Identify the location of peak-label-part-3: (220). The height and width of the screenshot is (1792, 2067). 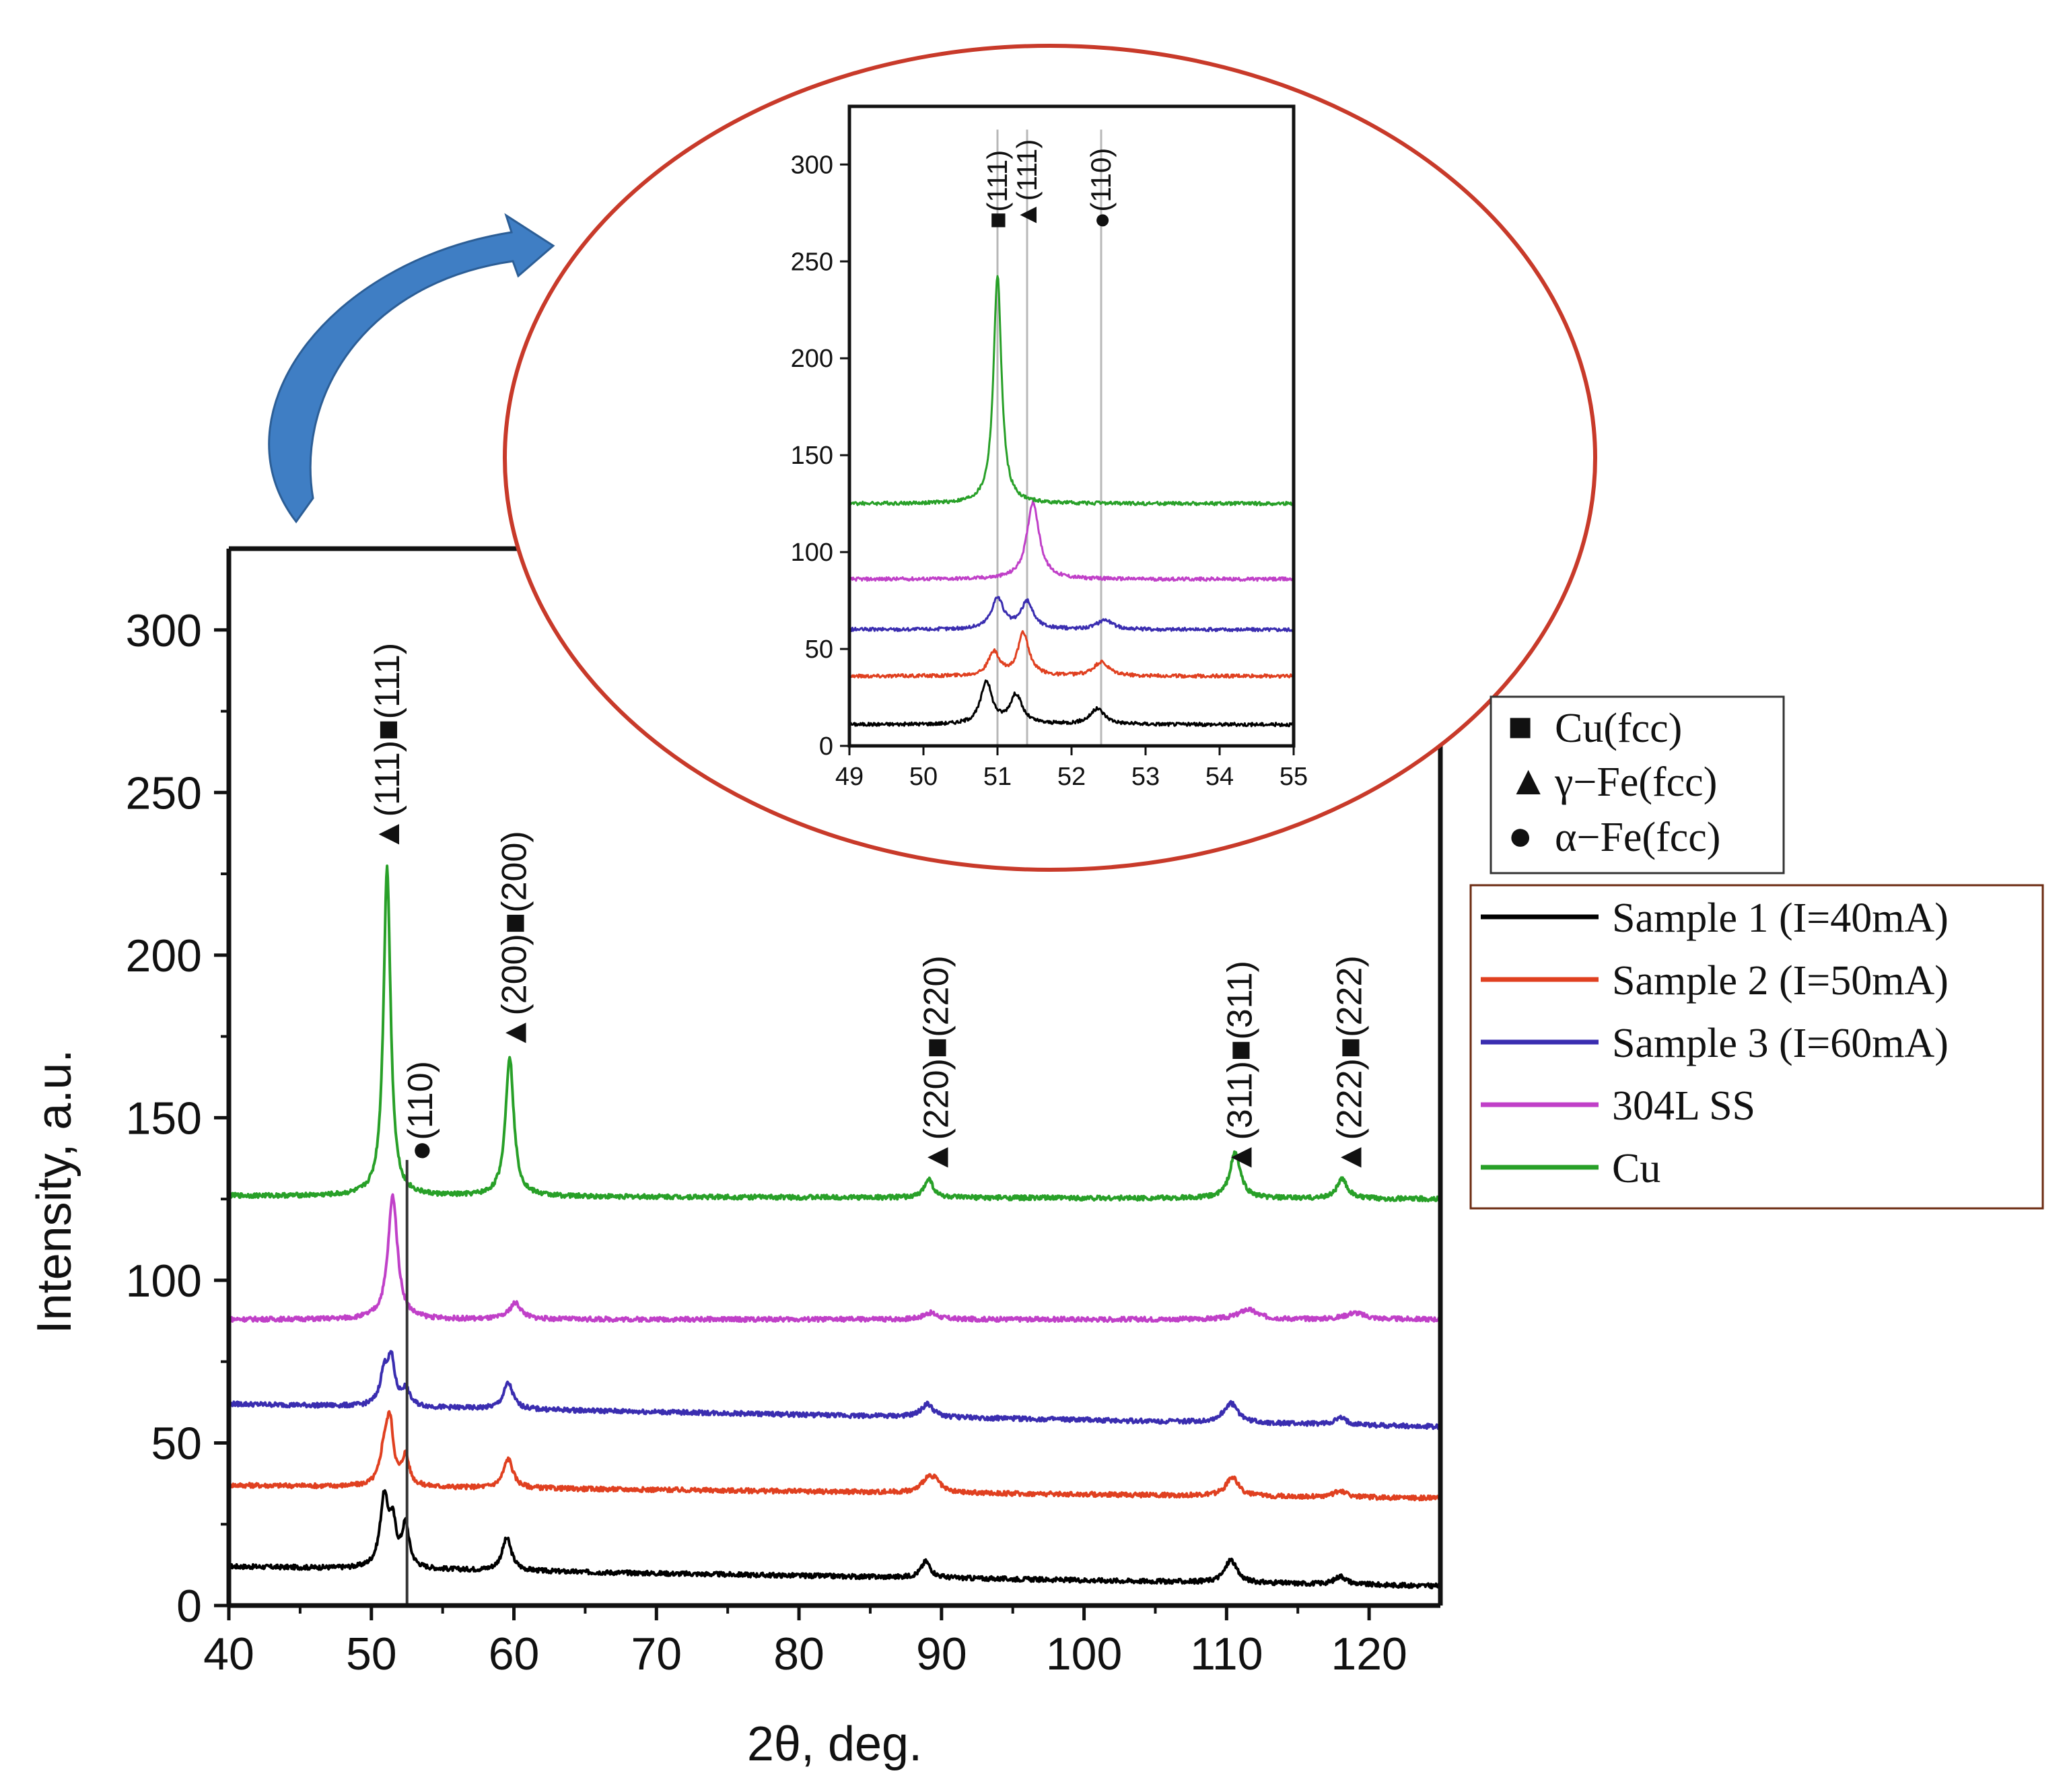
(936, 996).